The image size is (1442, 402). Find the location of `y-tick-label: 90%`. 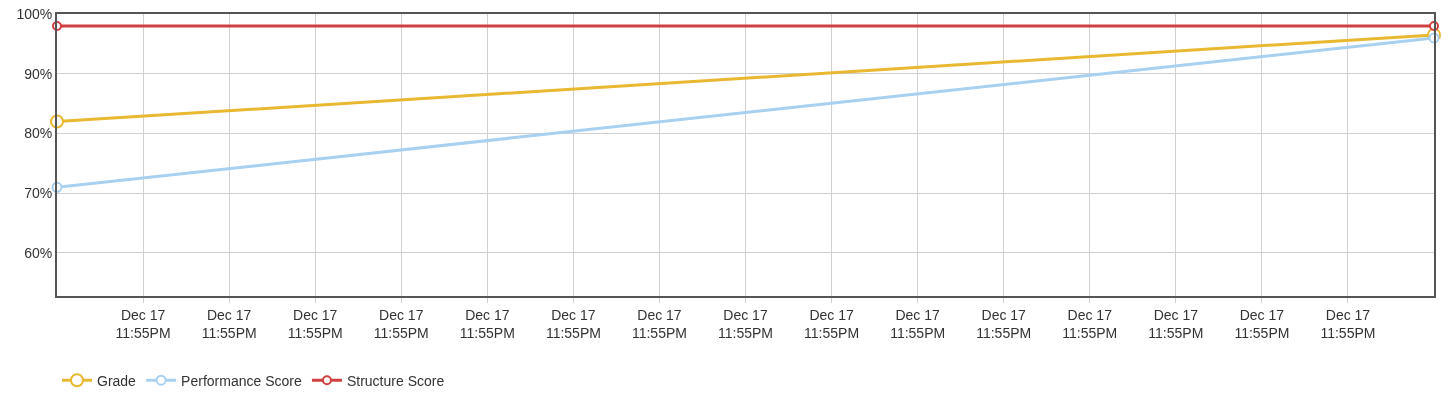

y-tick-label: 90% is located at coordinates (38, 73).